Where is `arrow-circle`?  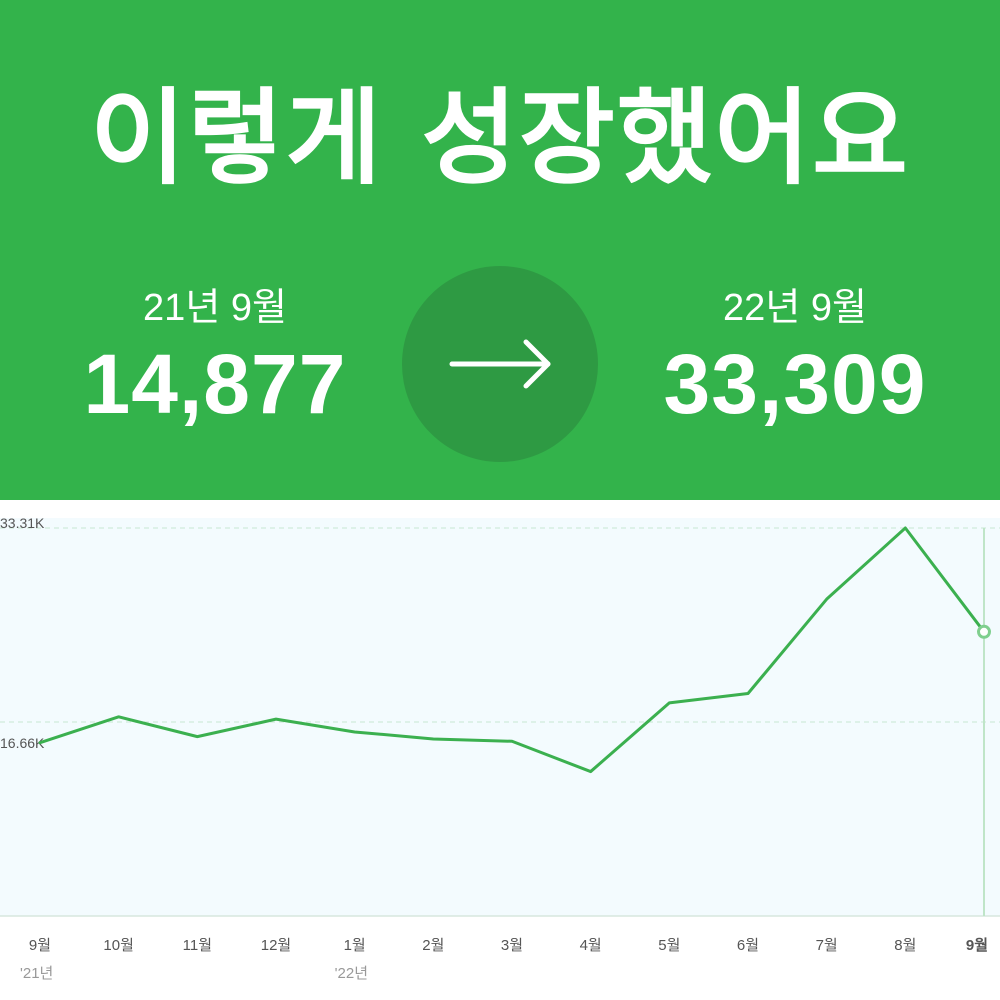
arrow-circle is located at coordinates (500, 364).